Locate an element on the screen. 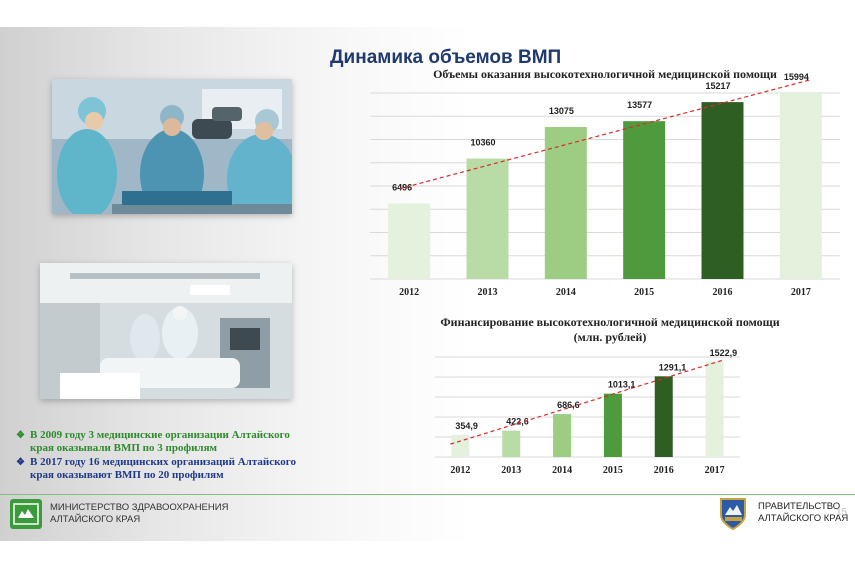  data-label-2015: 13577 is located at coordinates (639, 105).